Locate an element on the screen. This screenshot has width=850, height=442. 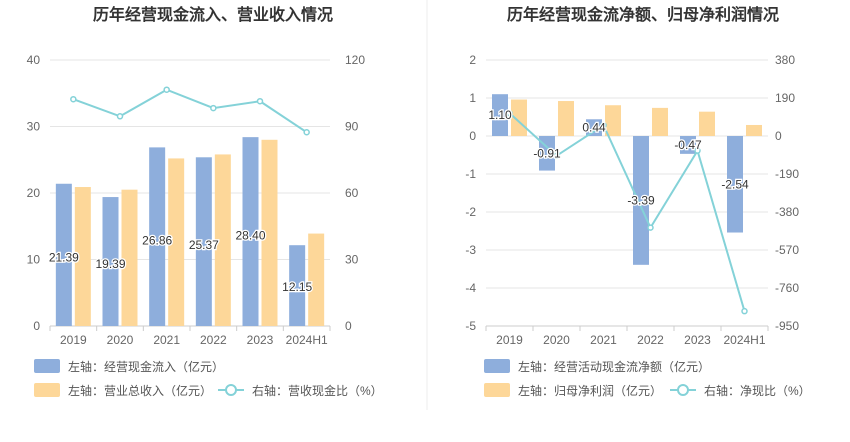
right-axis-tick-label: -570 is located at coordinates (787, 250).